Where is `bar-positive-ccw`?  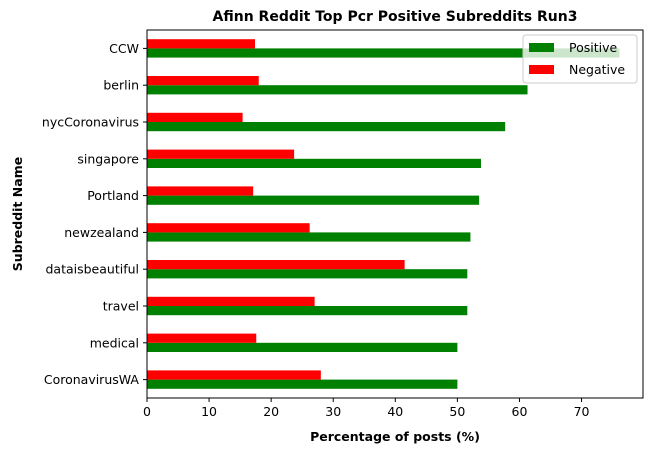
bar-positive-ccw is located at coordinates (383, 53).